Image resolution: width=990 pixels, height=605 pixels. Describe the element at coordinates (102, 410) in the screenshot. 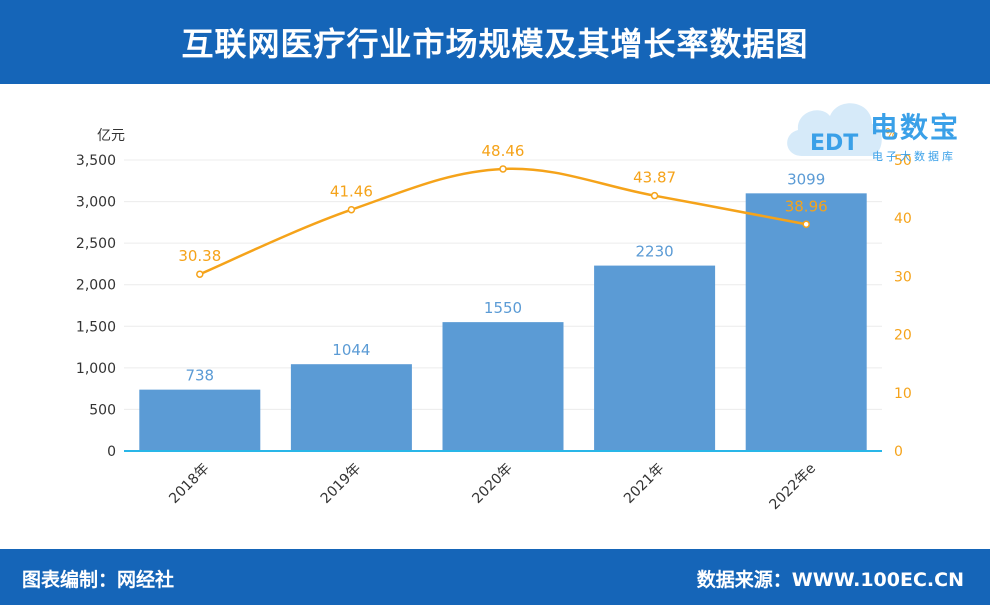

I see `y-left-tick-label: 500` at that location.